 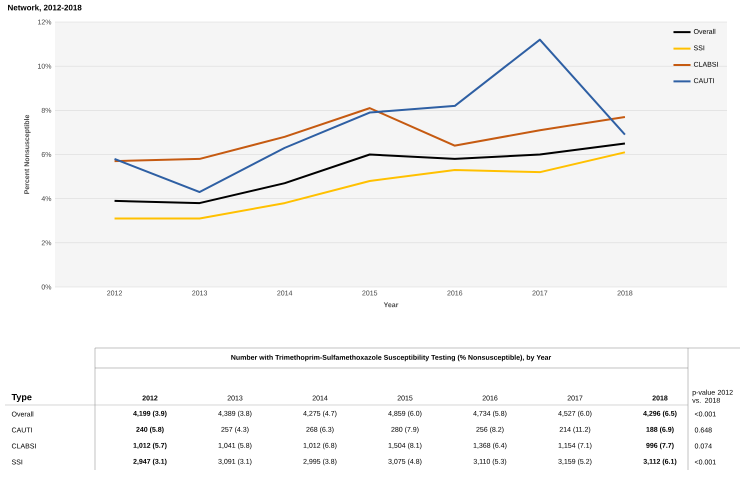 What do you see at coordinates (22, 398) in the screenshot?
I see `text: Type` at bounding box center [22, 398].